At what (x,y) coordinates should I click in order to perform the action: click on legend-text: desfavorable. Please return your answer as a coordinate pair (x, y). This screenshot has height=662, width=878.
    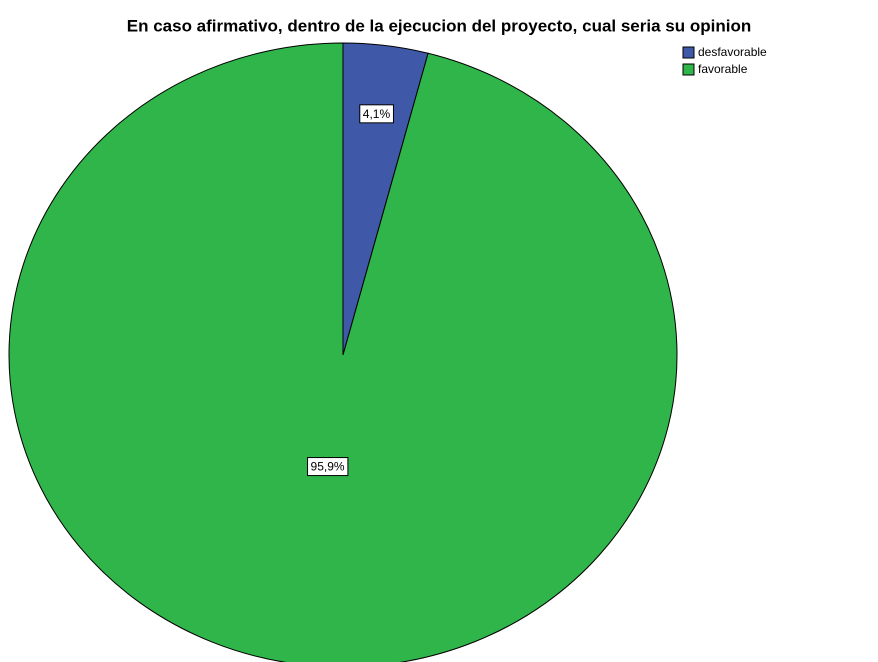
    Looking at the image, I should click on (732, 52).